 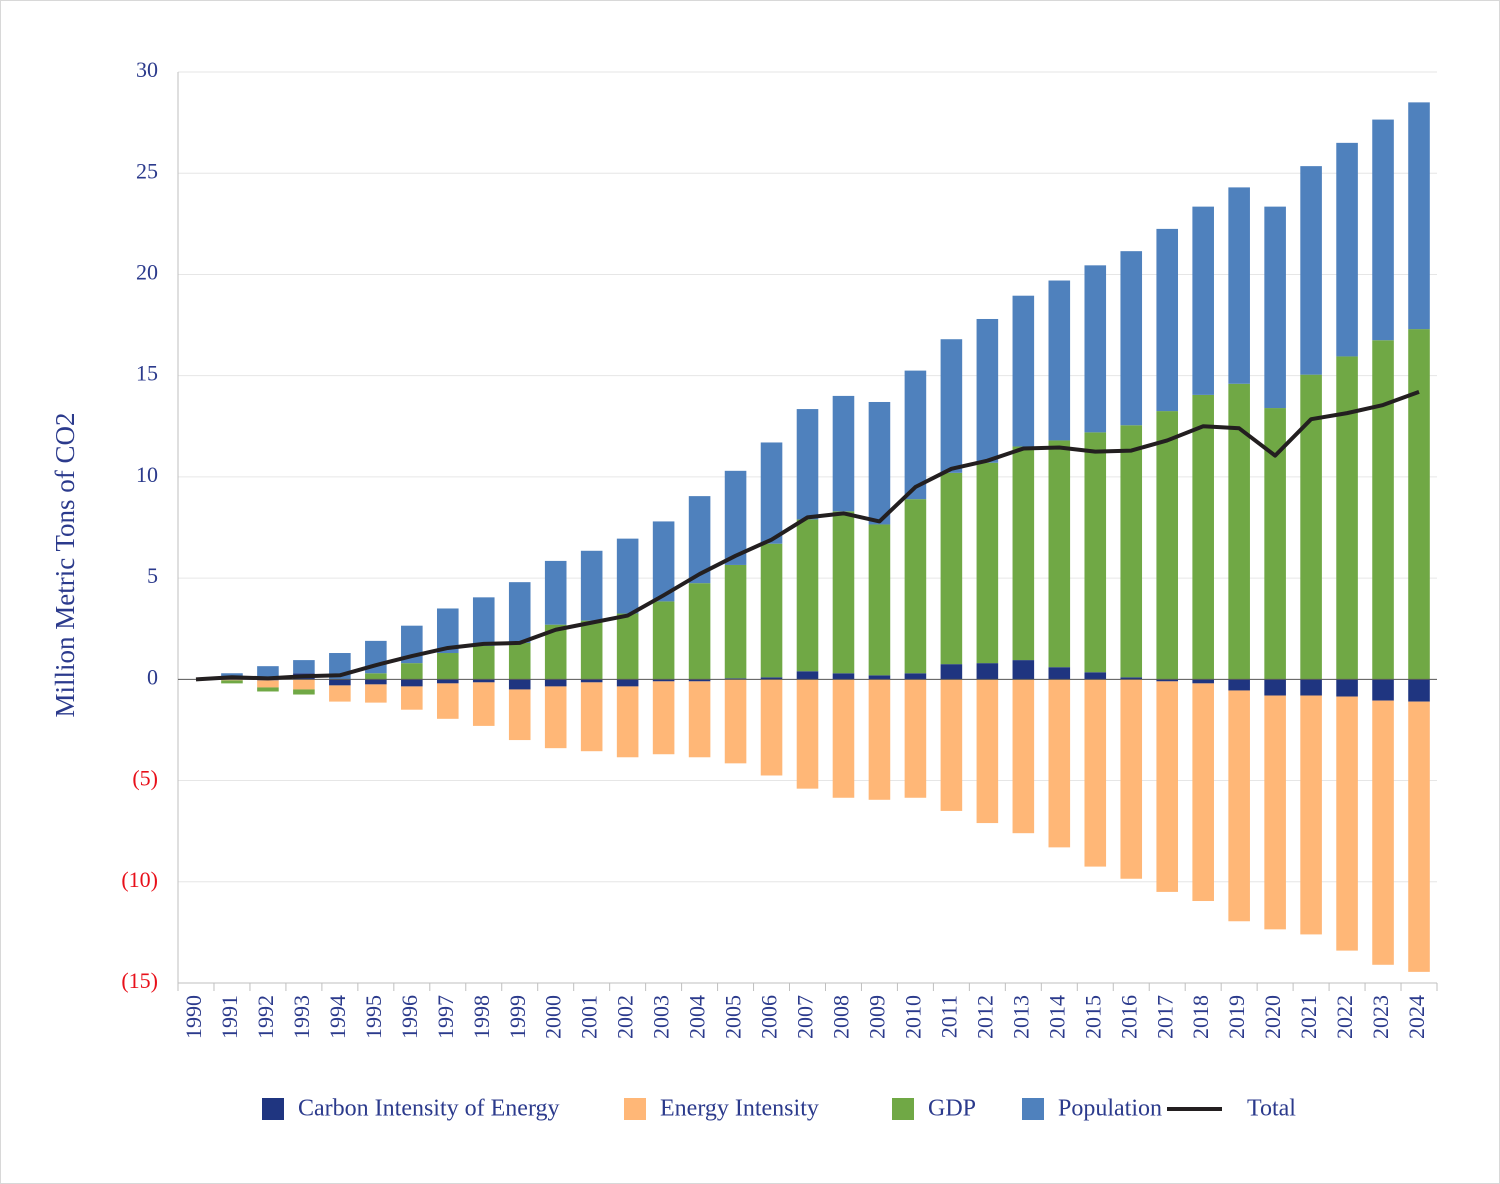 What do you see at coordinates (625, 1017) in the screenshot?
I see `x-tick-label: 2002` at bounding box center [625, 1017].